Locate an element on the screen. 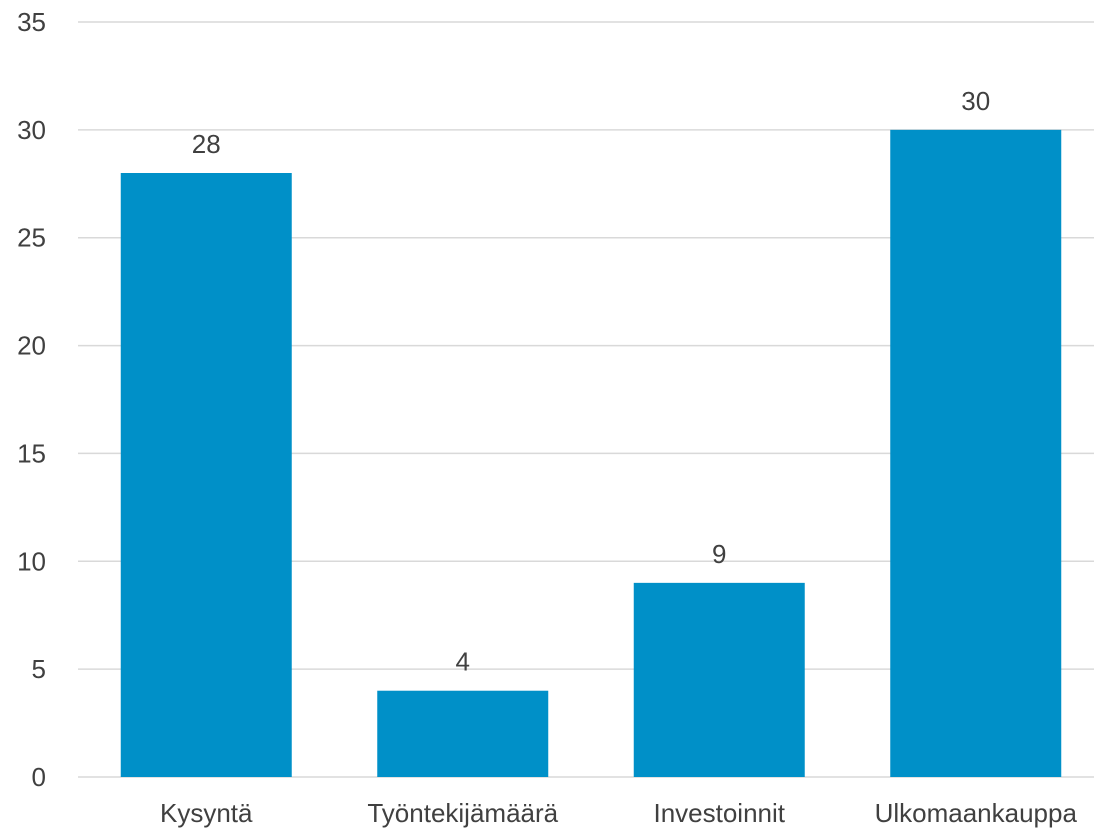 The width and height of the screenshot is (1094, 833). category-label: Ulkomaankauppa is located at coordinates (976, 813).